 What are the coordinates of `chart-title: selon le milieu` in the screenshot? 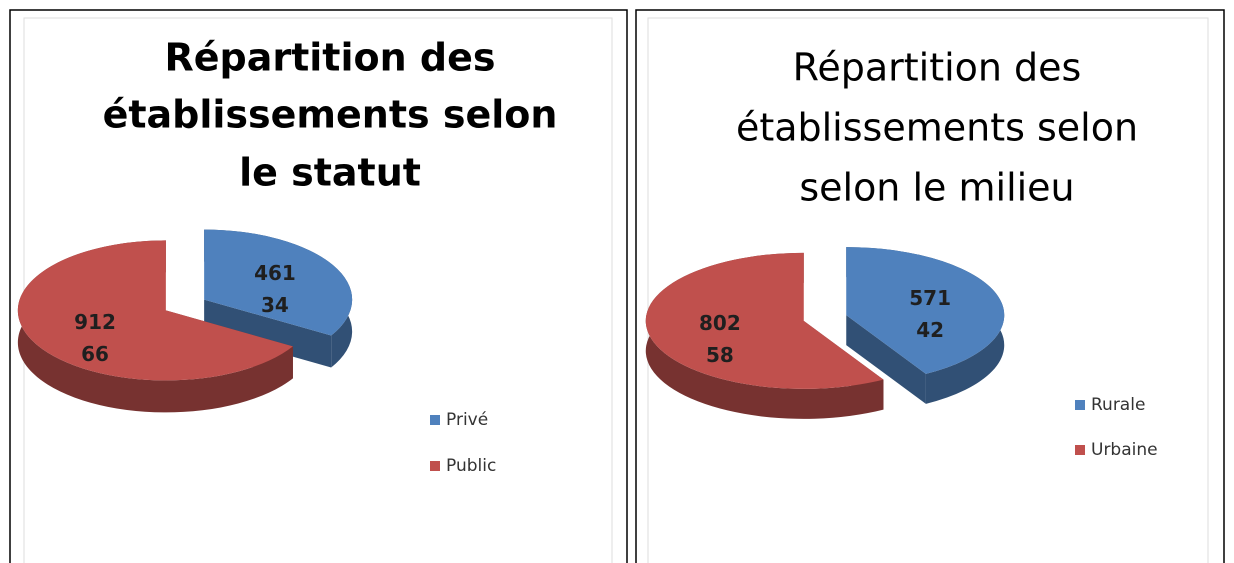 It's located at (936, 188).